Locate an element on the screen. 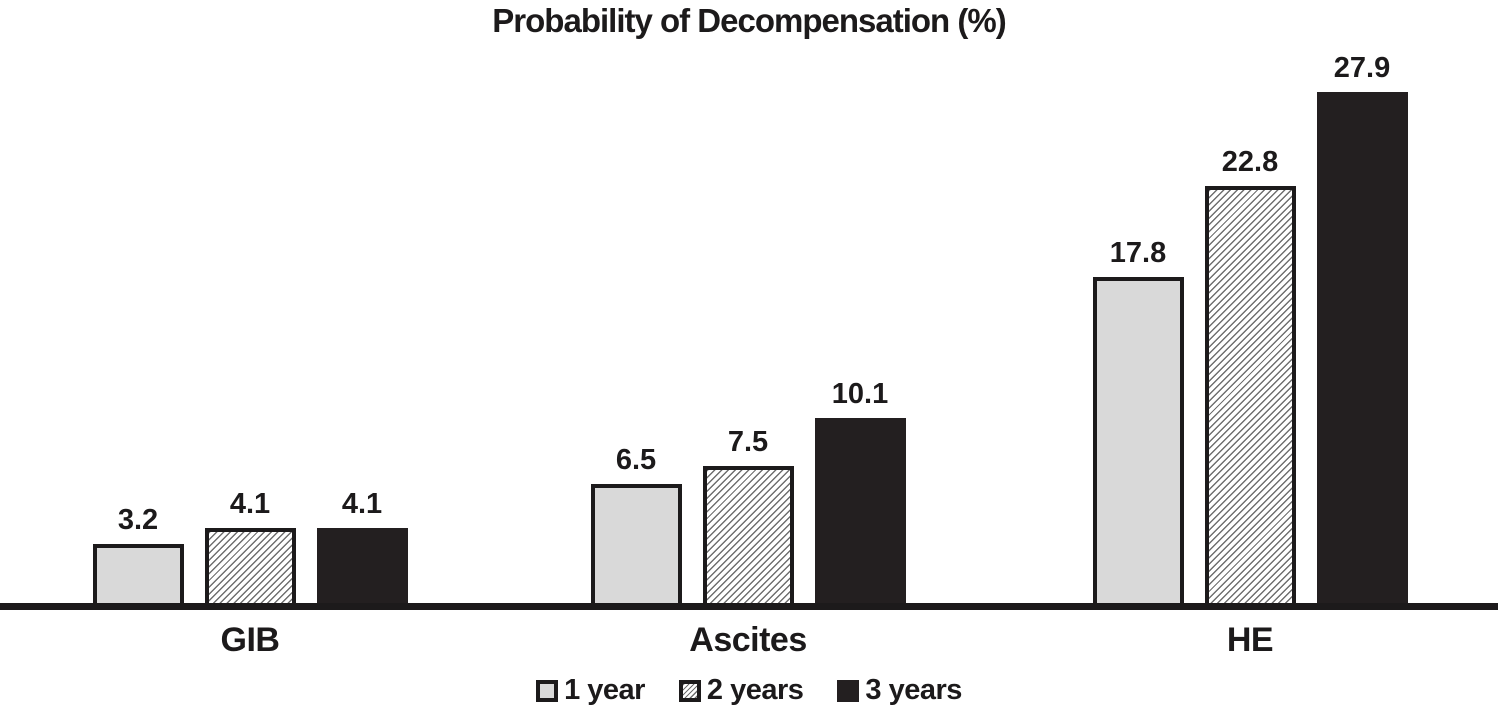 The width and height of the screenshot is (1498, 718). bar-ascites-1-year is located at coordinates (636, 543).